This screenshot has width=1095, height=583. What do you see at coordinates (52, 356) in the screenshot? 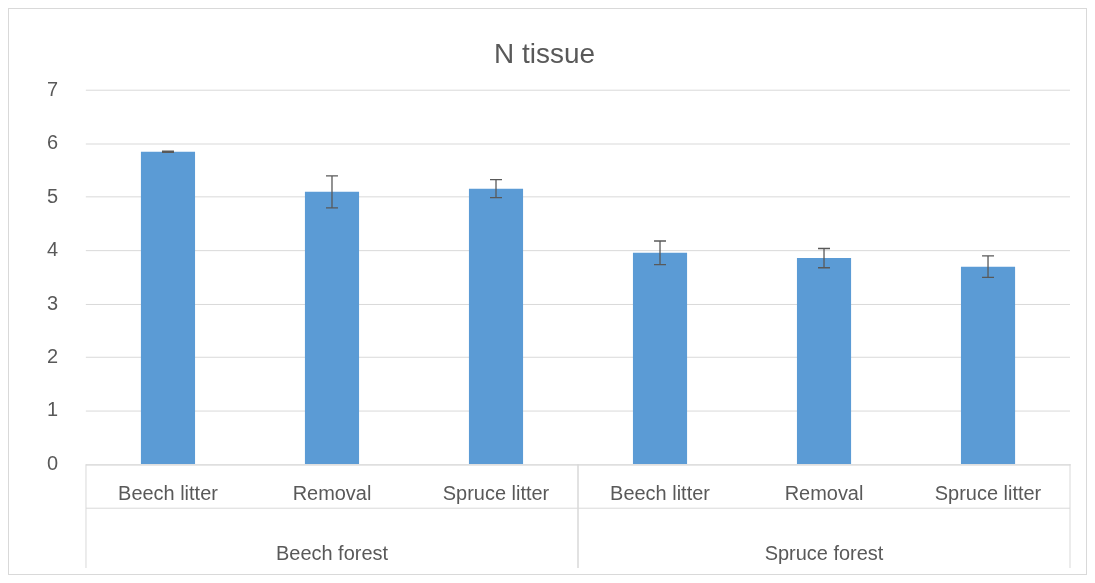
I see `y-tick-label: 2` at bounding box center [52, 356].